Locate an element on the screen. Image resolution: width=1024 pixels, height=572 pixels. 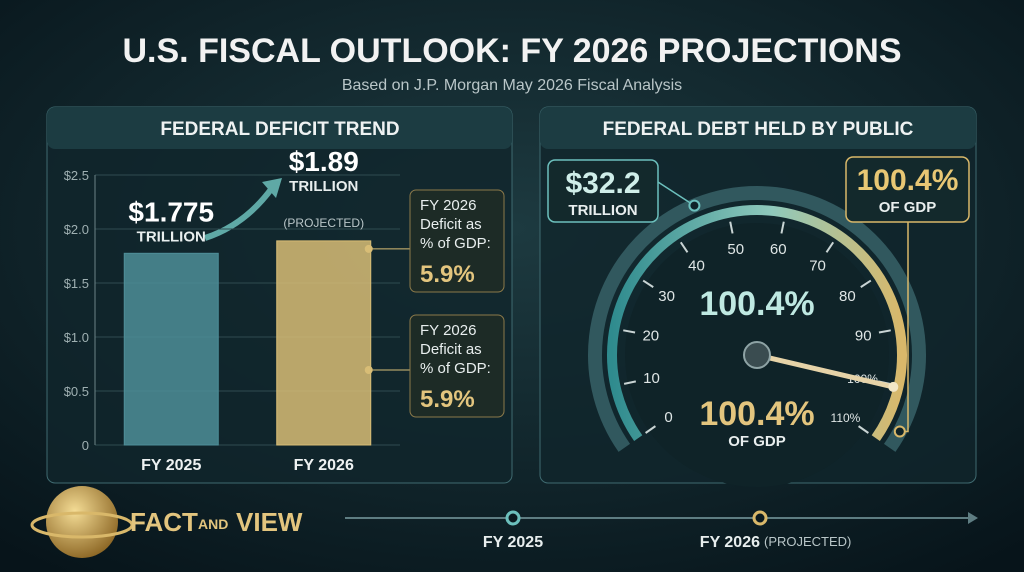
timeline-label: FY 2025 is located at coordinates (513, 542).